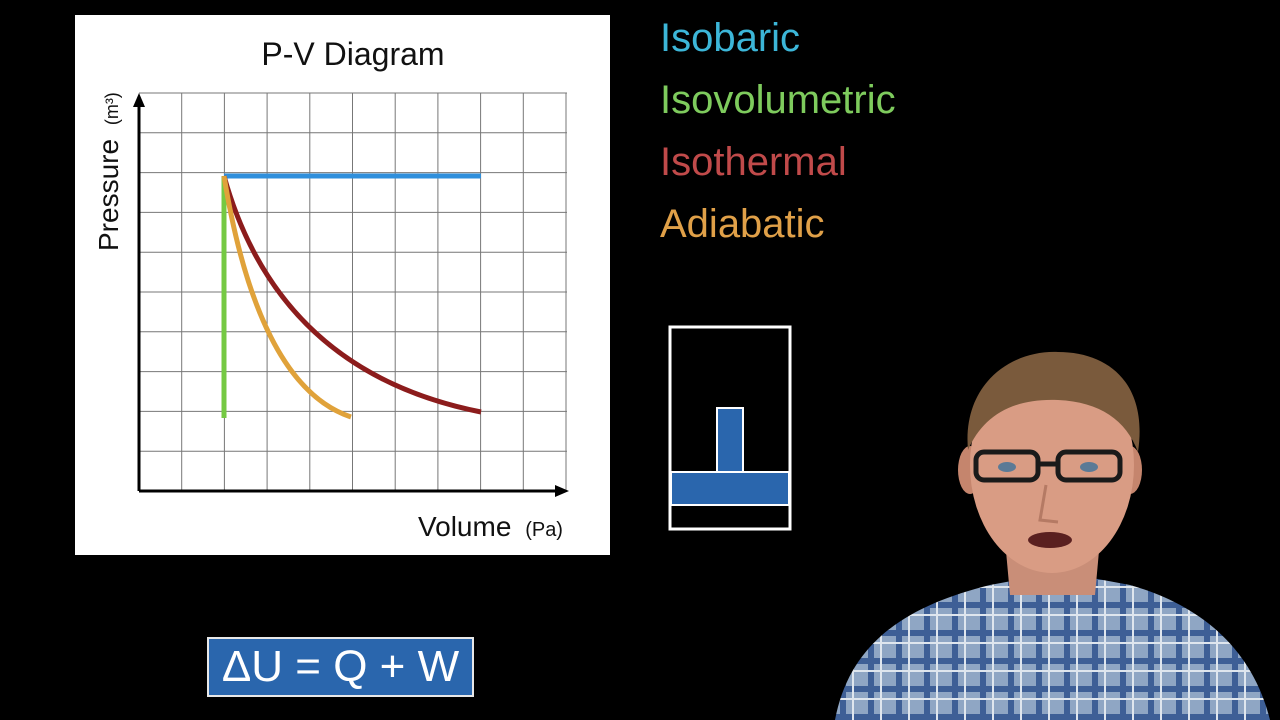  What do you see at coordinates (778, 100) in the screenshot?
I see `legend-isovolumetric: Isovolumetric` at bounding box center [778, 100].